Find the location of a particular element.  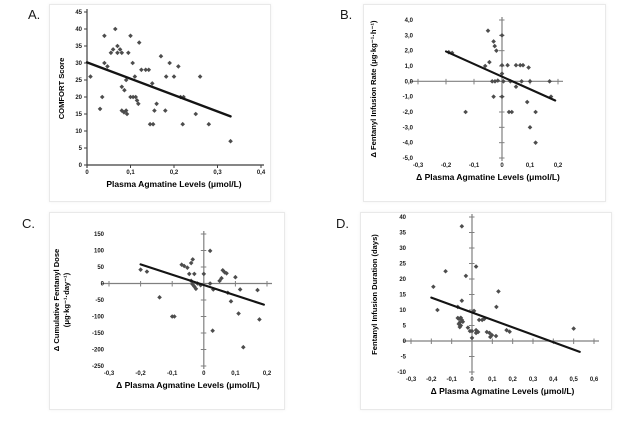

panel-label-b: B. is located at coordinates (346, 14).